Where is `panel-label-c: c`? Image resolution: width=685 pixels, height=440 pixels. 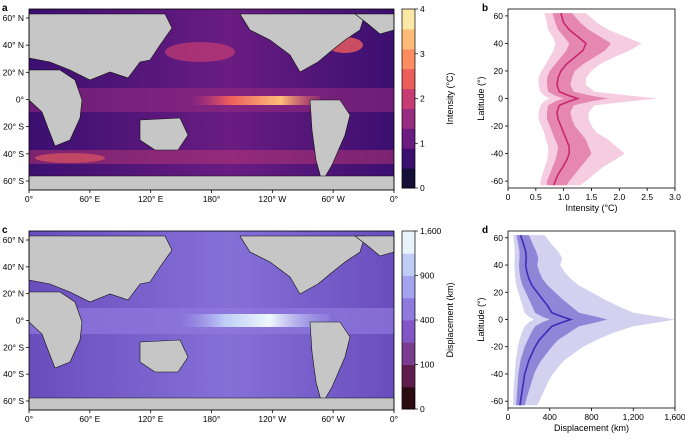 panel-label-c: c is located at coordinates (5, 230).